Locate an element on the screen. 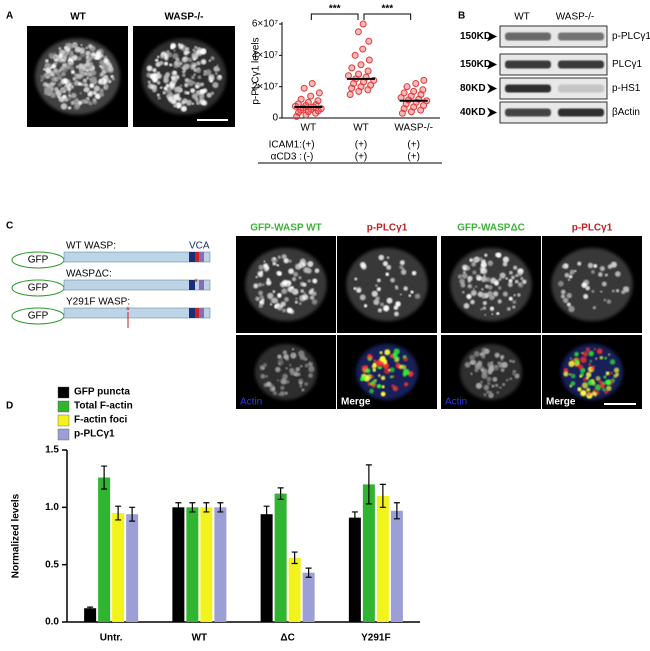  panel-label: A is located at coordinates (9, 16).